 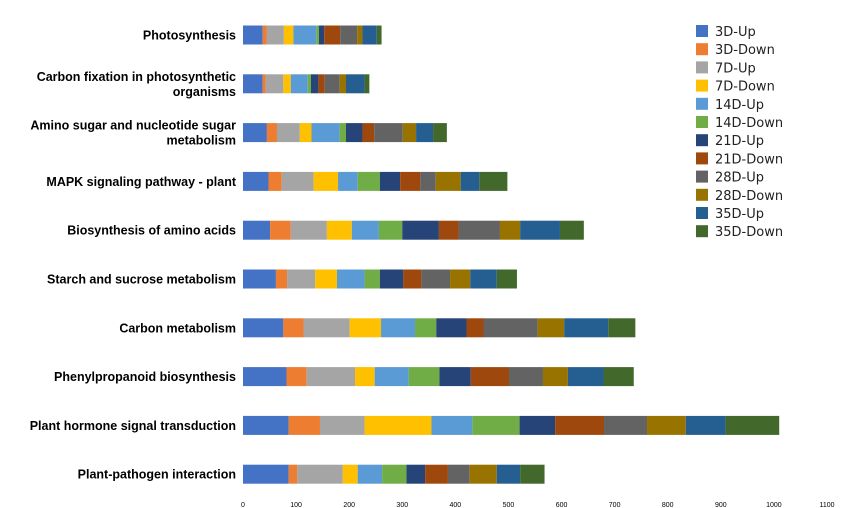 I want to click on category-label-line: Plant hormone signal transduction, so click(x=133, y=426).